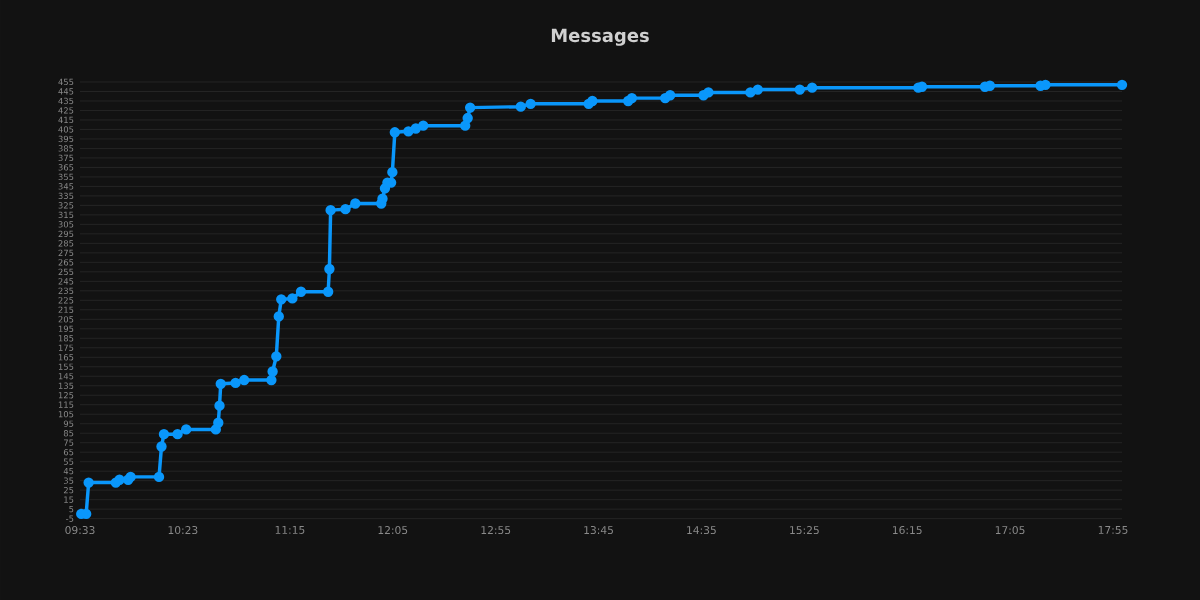 This screenshot has height=600, width=1200. Describe the element at coordinates (80, 530) in the screenshot. I see `x-tick-label: 09:33` at that location.